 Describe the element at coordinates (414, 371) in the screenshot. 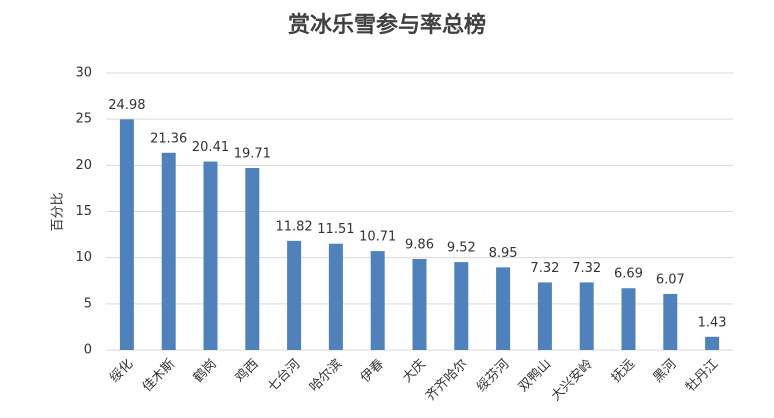

I see `x-tick-label: 大庆` at that location.